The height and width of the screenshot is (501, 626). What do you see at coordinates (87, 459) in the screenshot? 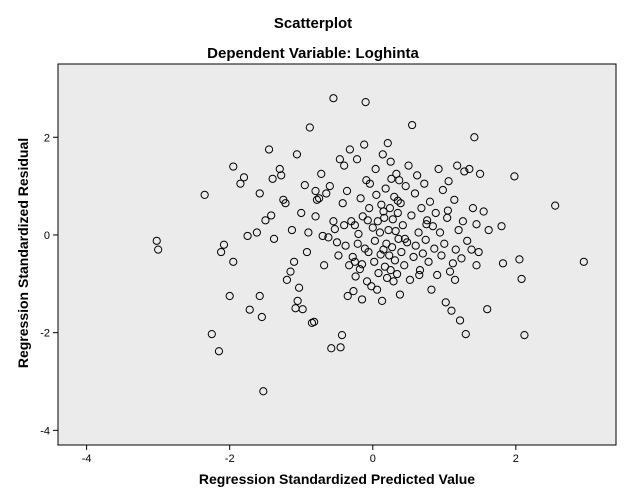
I see `x-tick-label: -4` at bounding box center [87, 459].